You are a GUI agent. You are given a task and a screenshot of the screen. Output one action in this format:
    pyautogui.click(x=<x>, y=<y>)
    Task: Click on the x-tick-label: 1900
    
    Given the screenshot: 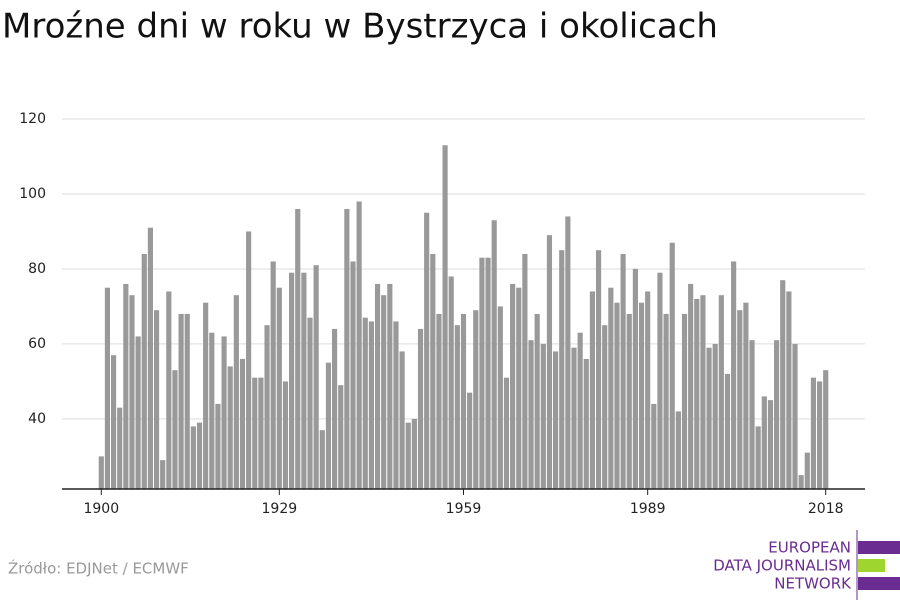 What is the action you would take?
    pyautogui.click(x=101, y=509)
    